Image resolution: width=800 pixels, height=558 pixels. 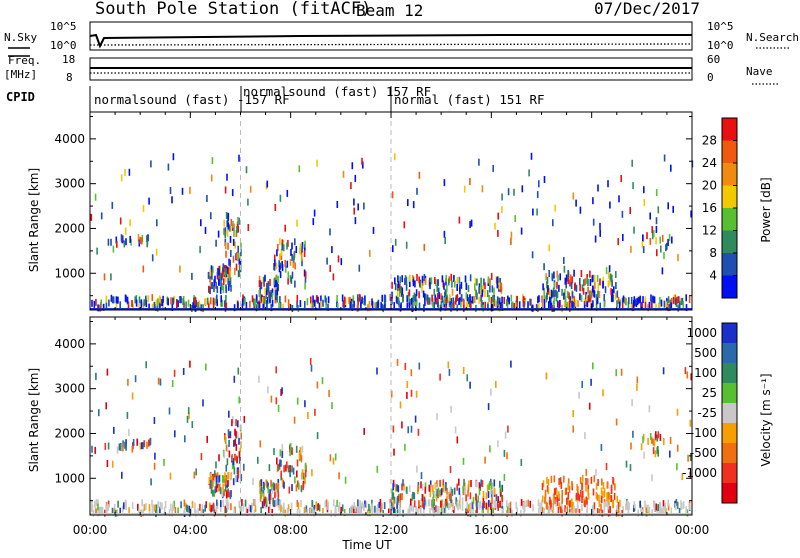 What do you see at coordinates (469, 99) in the screenshot?
I see `cpid-mode-3: normal (fast) 151 RF` at bounding box center [469, 99].